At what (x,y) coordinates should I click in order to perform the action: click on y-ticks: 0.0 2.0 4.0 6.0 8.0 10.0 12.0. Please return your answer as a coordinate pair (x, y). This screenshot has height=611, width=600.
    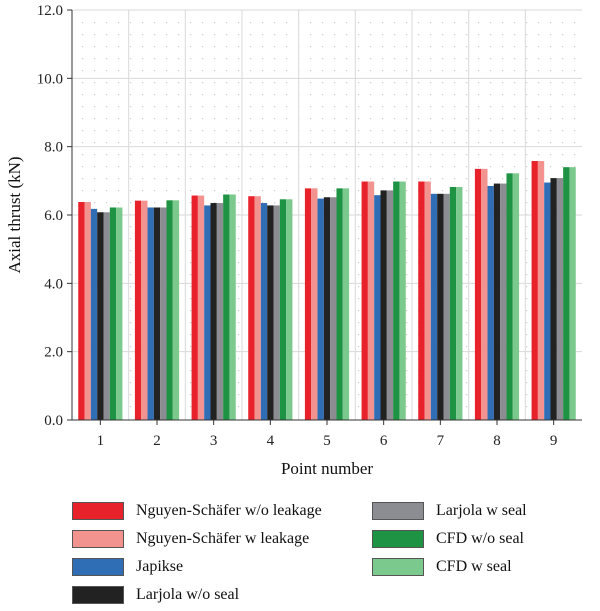
    Looking at the image, I should click on (54, 216).